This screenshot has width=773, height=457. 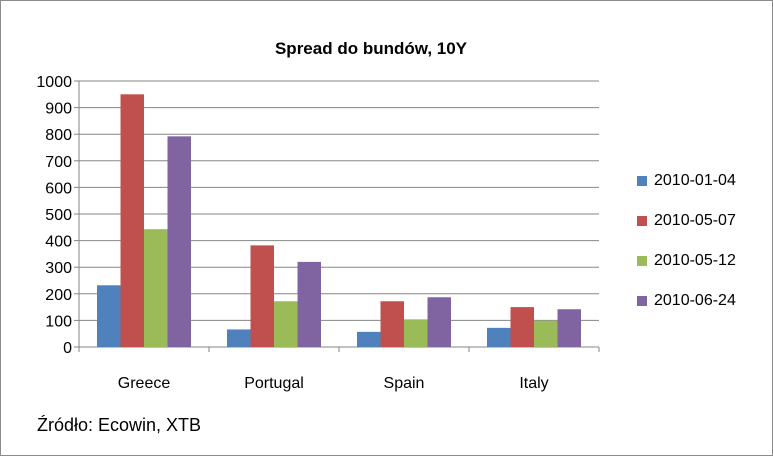 What do you see at coordinates (371, 48) in the screenshot?
I see `chart-title: Spread do bundów, 10Y` at bounding box center [371, 48].